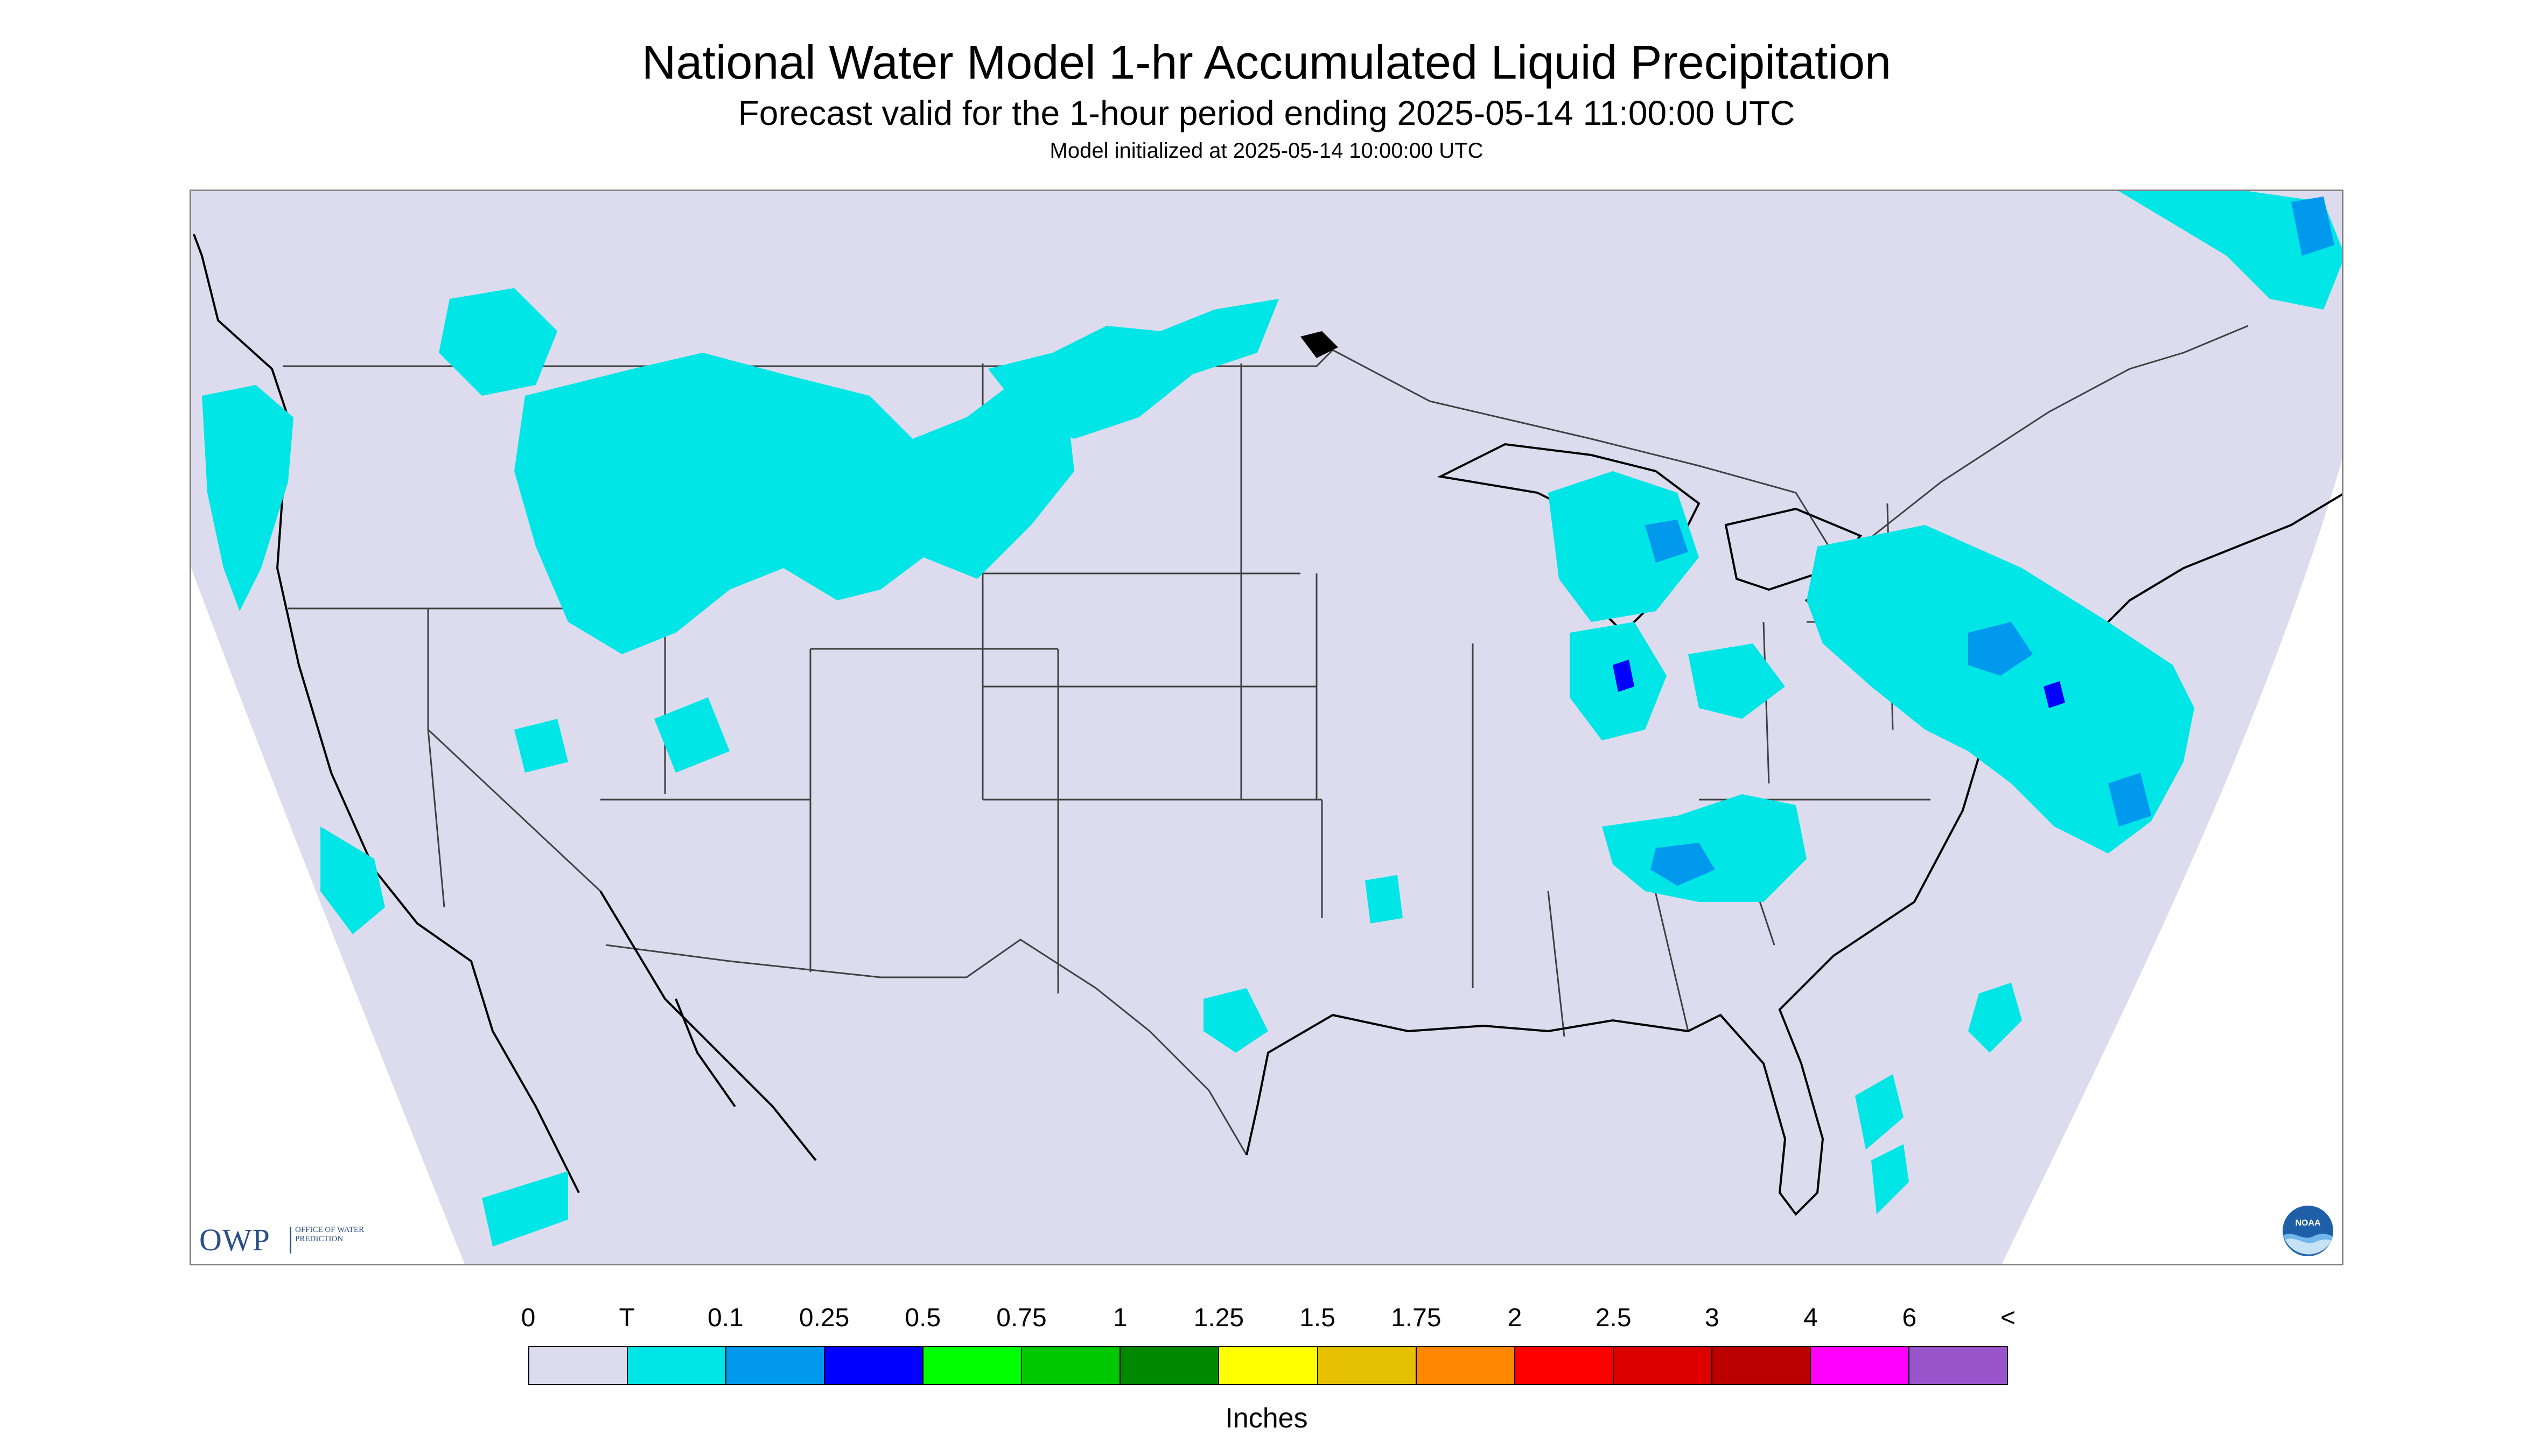 Image resolution: width=2533 pixels, height=1456 pixels. What do you see at coordinates (825, 1318) in the screenshot?
I see `legend-label: 0.25` at bounding box center [825, 1318].